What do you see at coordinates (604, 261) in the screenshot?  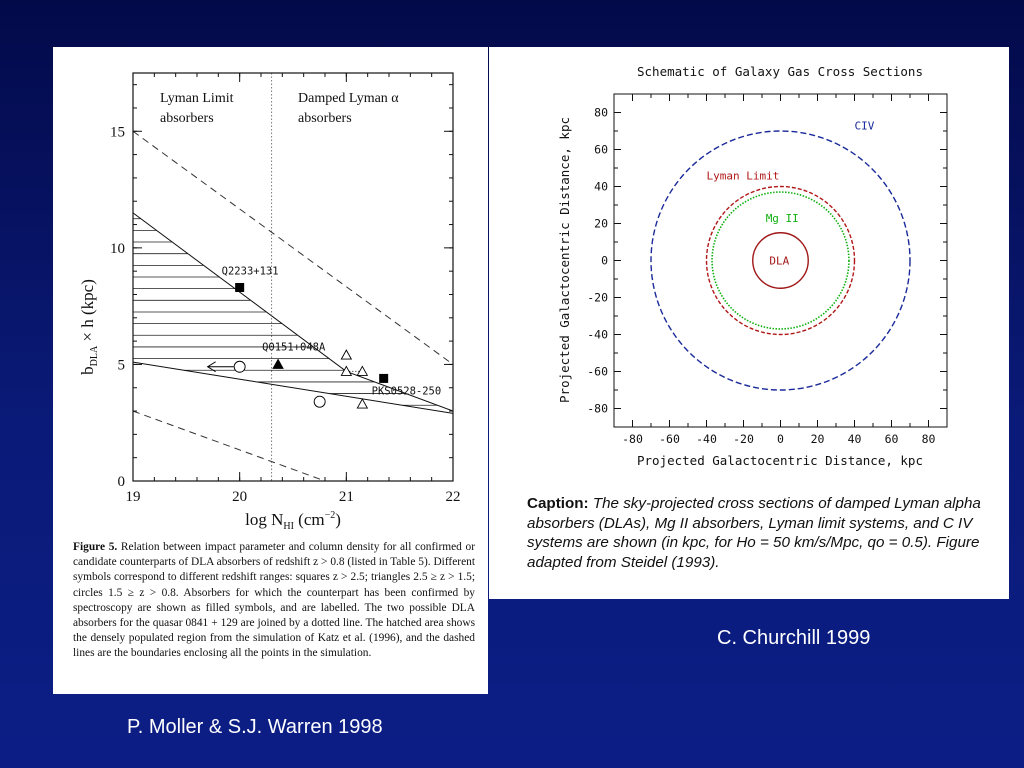 I see `r-y-tick-label: 0` at bounding box center [604, 261].